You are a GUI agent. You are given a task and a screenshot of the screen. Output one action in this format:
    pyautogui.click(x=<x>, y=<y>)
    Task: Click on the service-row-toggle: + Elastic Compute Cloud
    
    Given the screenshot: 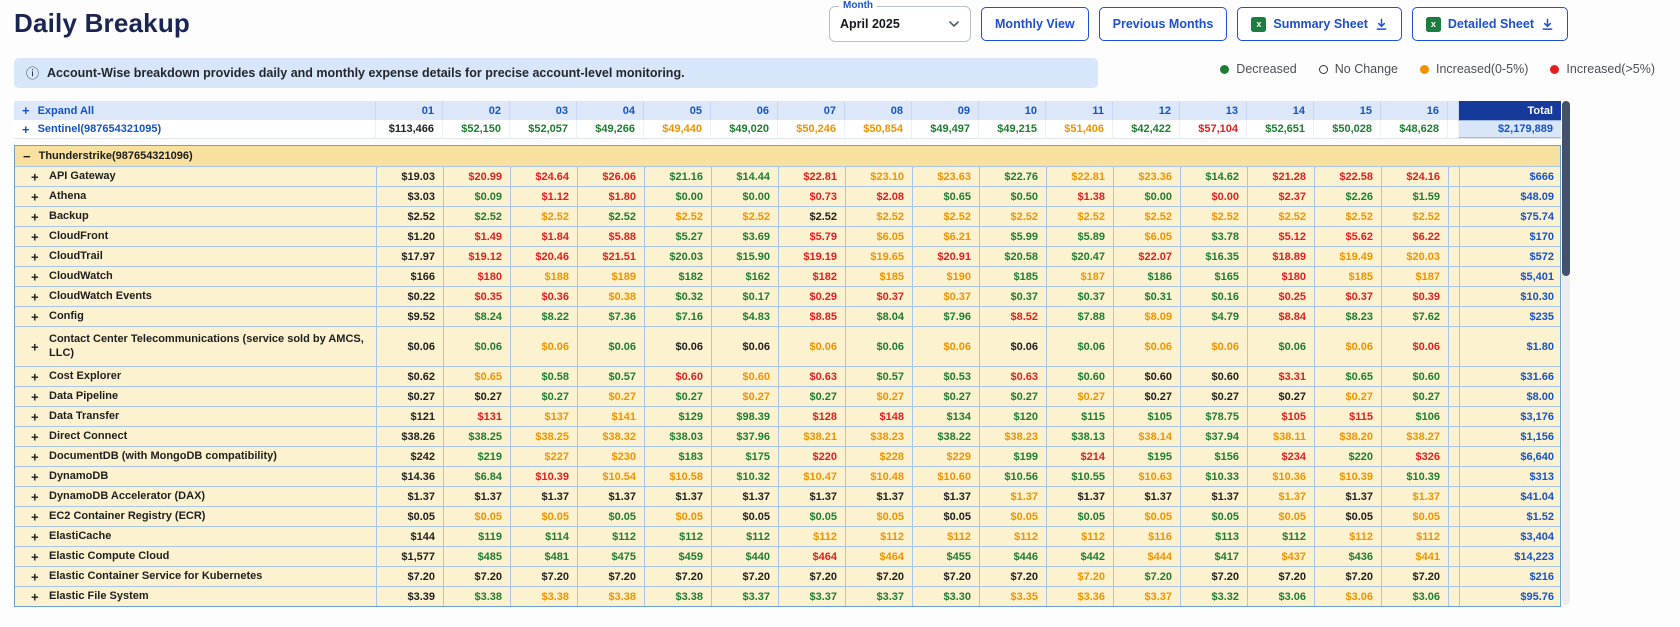 What is the action you would take?
    pyautogui.click(x=195, y=556)
    